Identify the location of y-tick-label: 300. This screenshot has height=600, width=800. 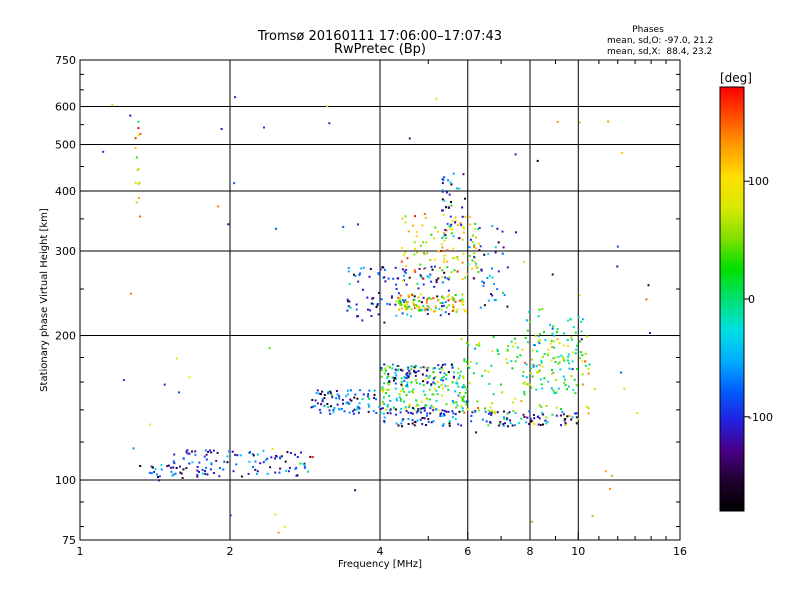
(65, 251).